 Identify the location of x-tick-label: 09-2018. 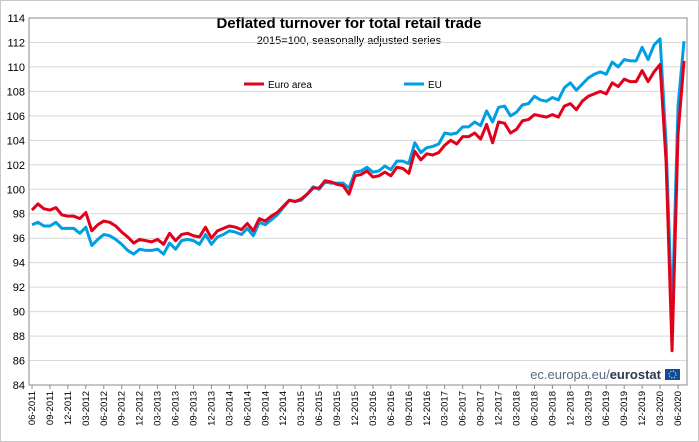
(552, 408).